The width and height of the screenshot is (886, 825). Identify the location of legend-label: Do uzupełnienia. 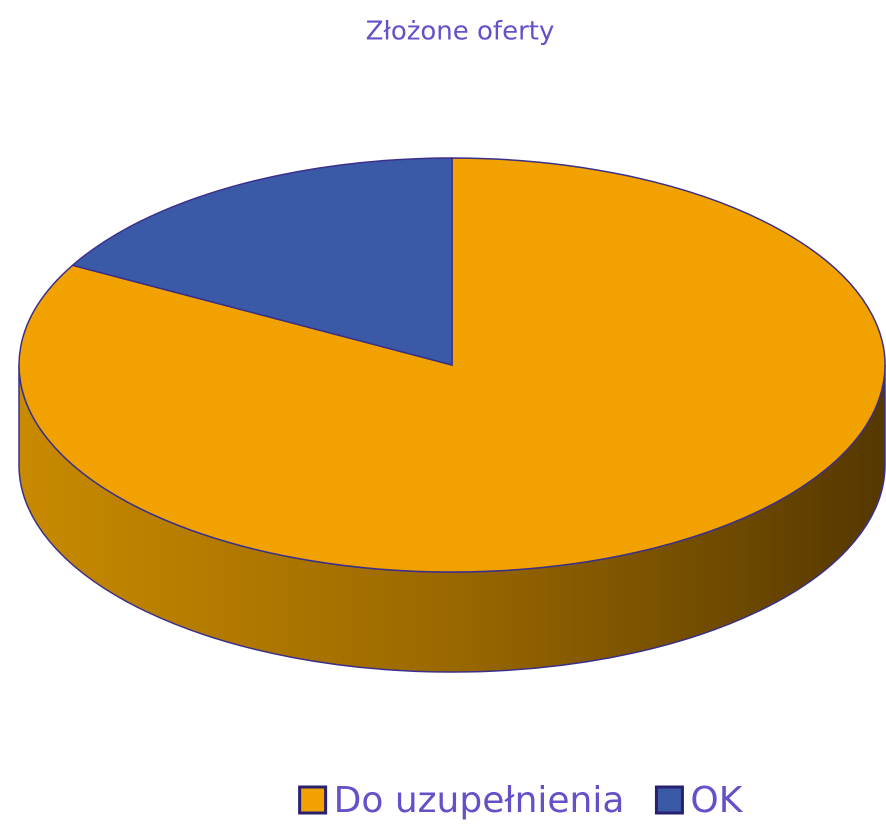
(479, 800).